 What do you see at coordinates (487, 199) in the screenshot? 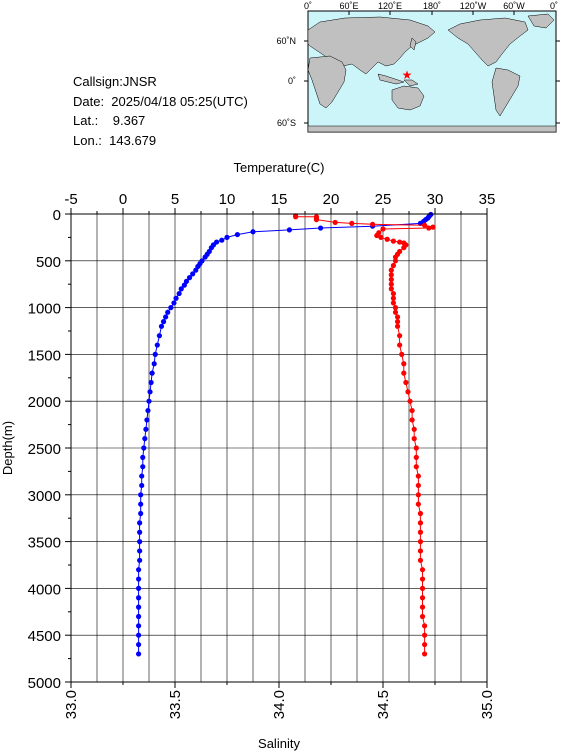
I see `top-tick-label: 35` at bounding box center [487, 199].